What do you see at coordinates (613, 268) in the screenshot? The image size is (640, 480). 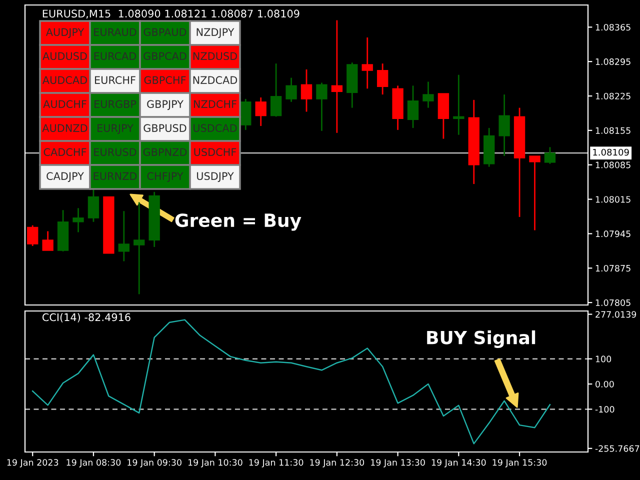 I see `y-tick-label: 1.07875` at bounding box center [613, 268].